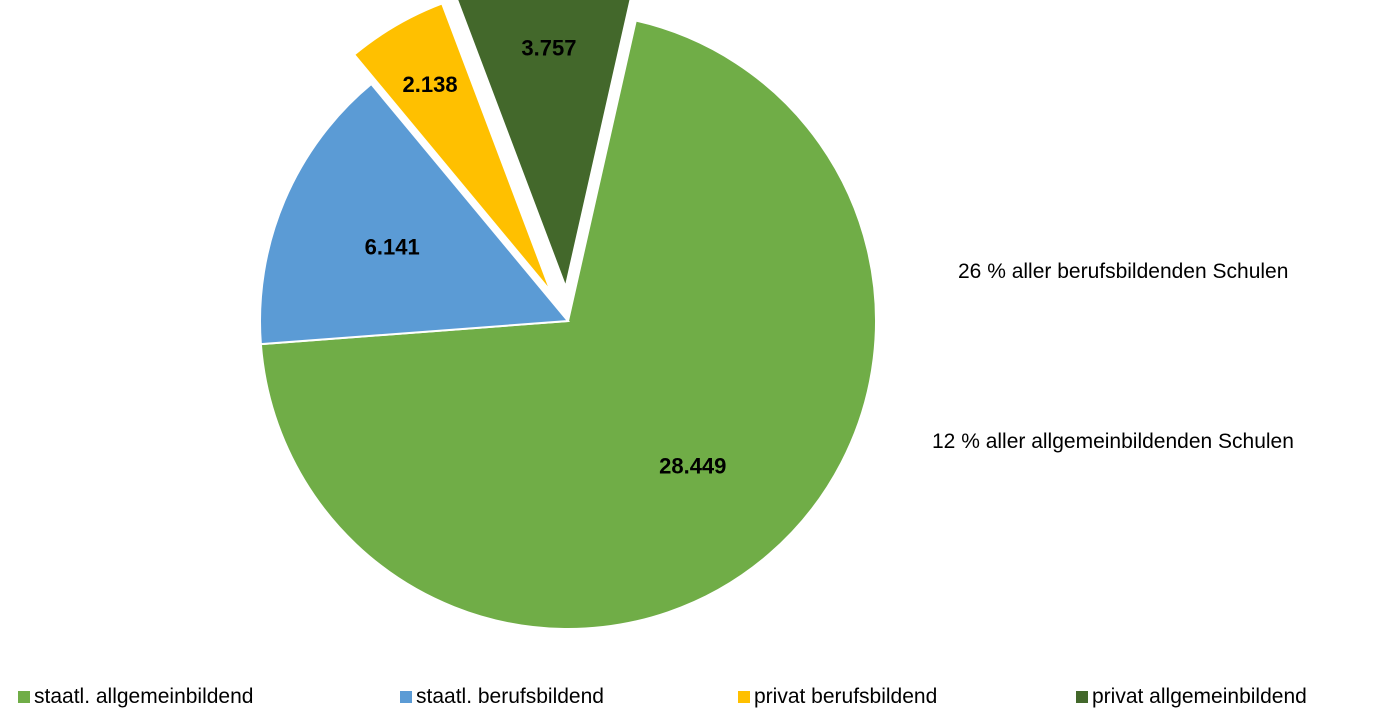  Describe the element at coordinates (430, 84) in the screenshot. I see `slice-value-label: 2.138` at that location.